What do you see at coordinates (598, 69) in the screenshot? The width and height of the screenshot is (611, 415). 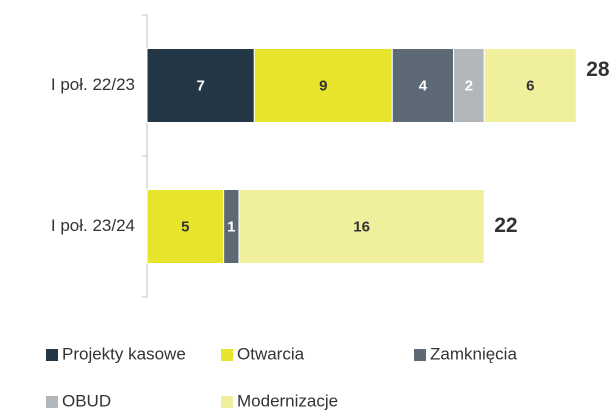 I see `total-label: 28` at bounding box center [598, 69].